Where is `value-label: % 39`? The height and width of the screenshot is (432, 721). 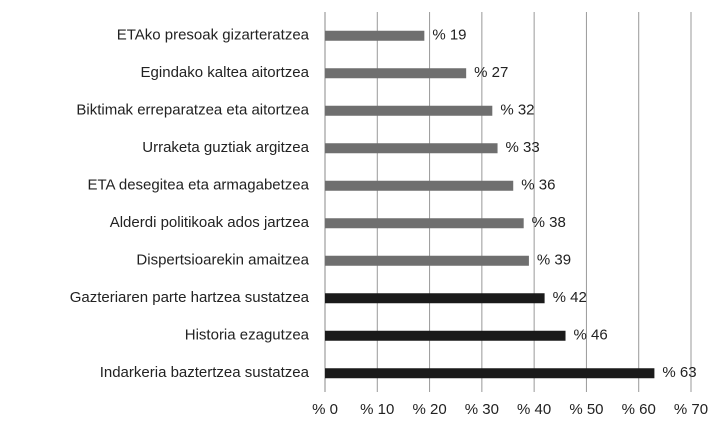 value-label: % 39 is located at coordinates (554, 260).